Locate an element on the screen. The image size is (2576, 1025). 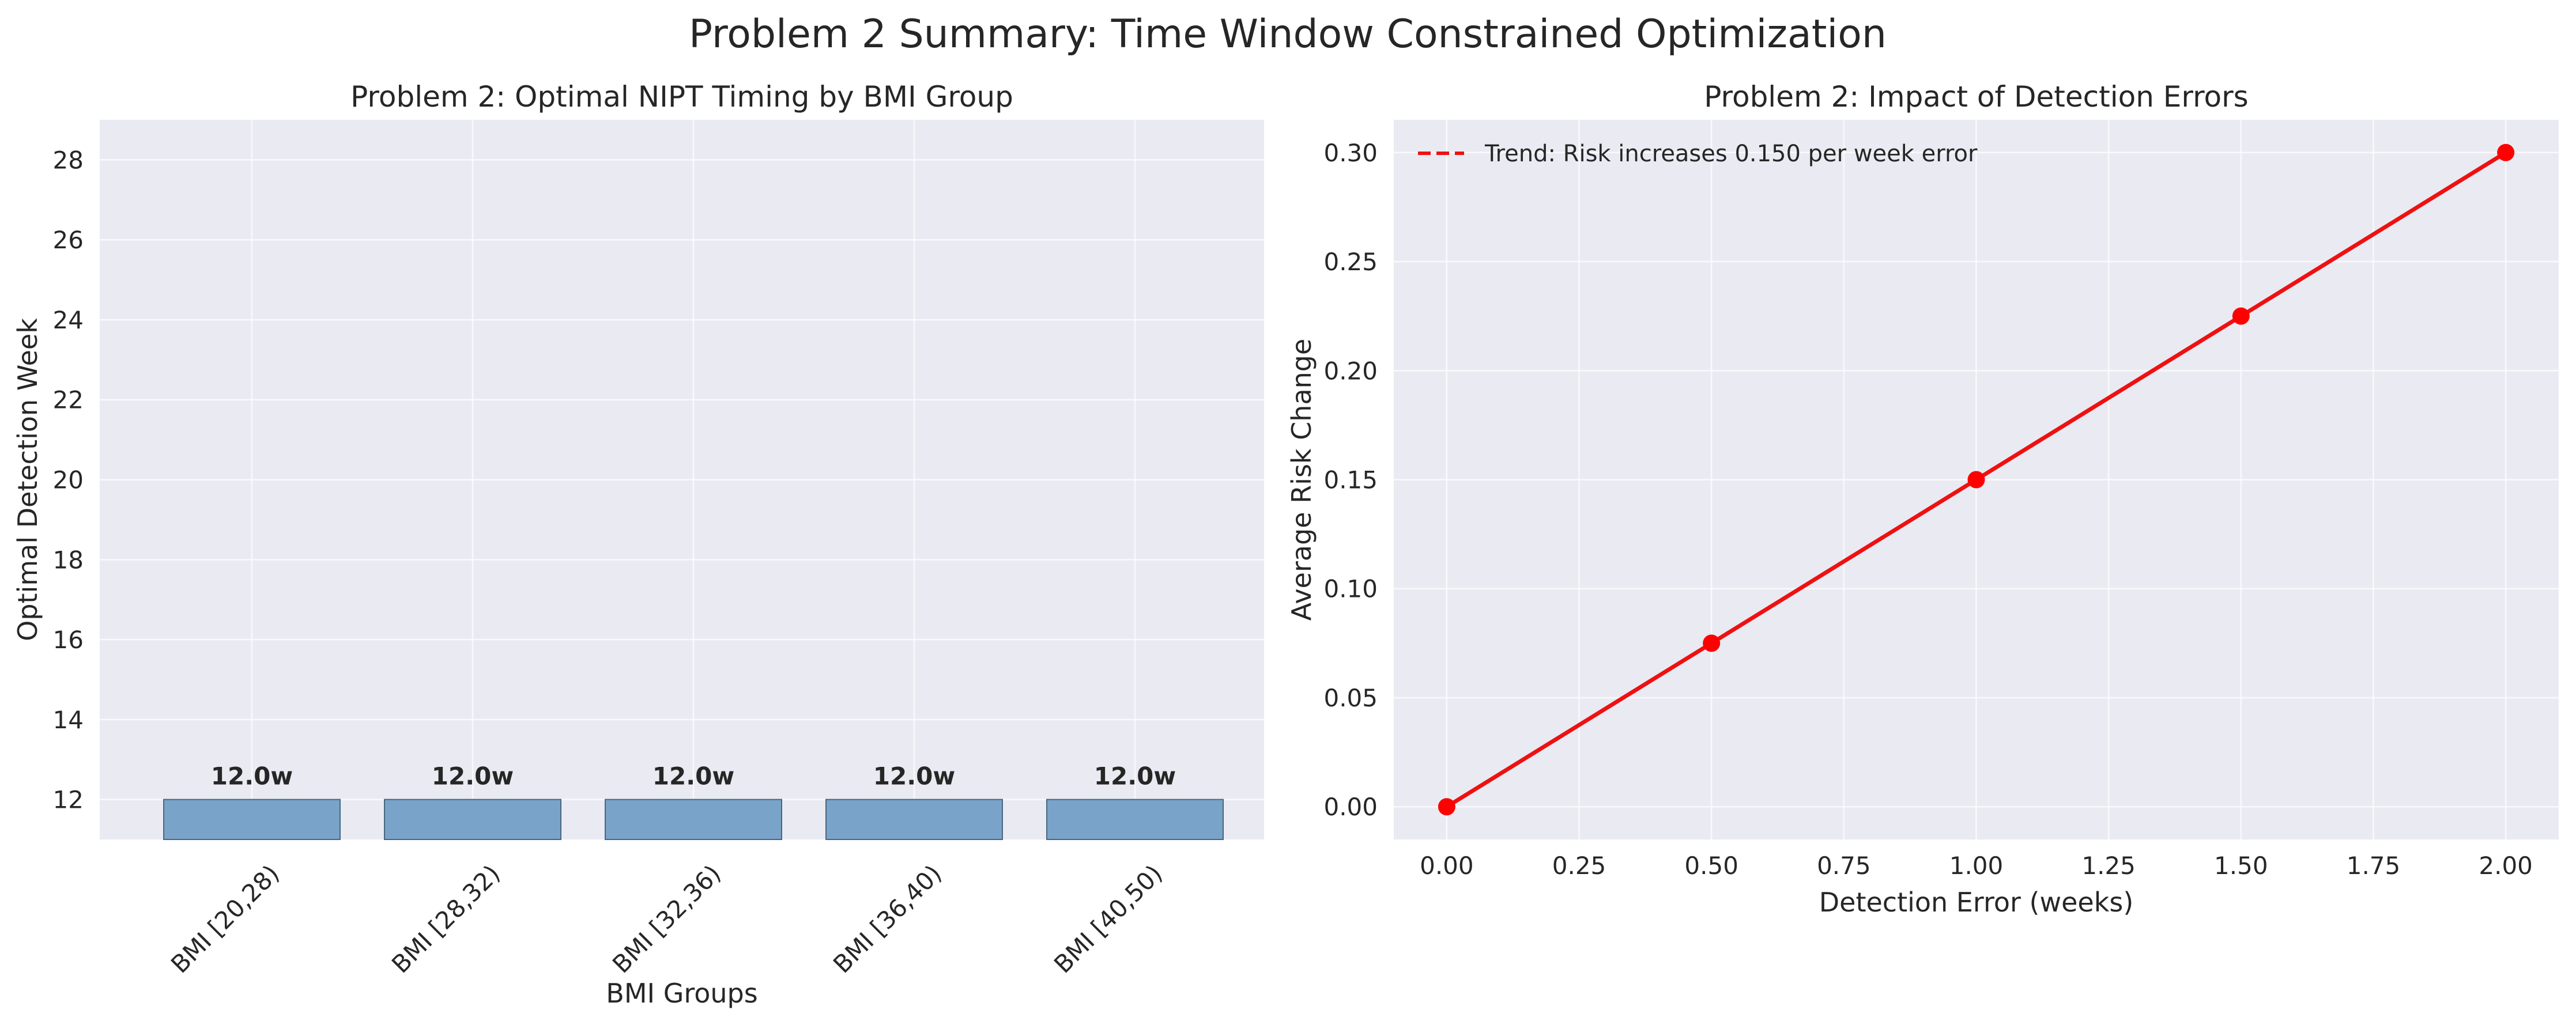
bar-y-tick-label: 16 is located at coordinates (68, 640).